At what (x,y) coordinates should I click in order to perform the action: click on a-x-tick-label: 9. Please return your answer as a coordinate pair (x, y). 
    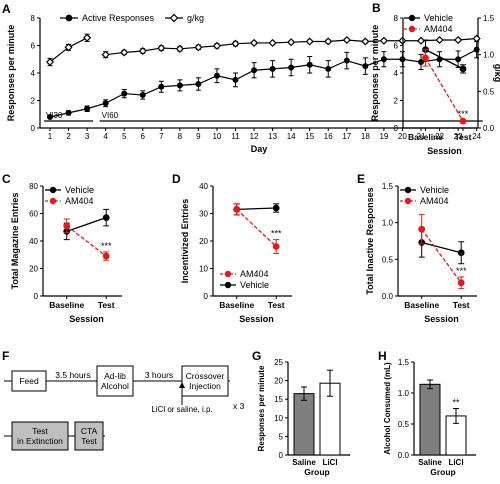
    Looking at the image, I should click on (198, 136).